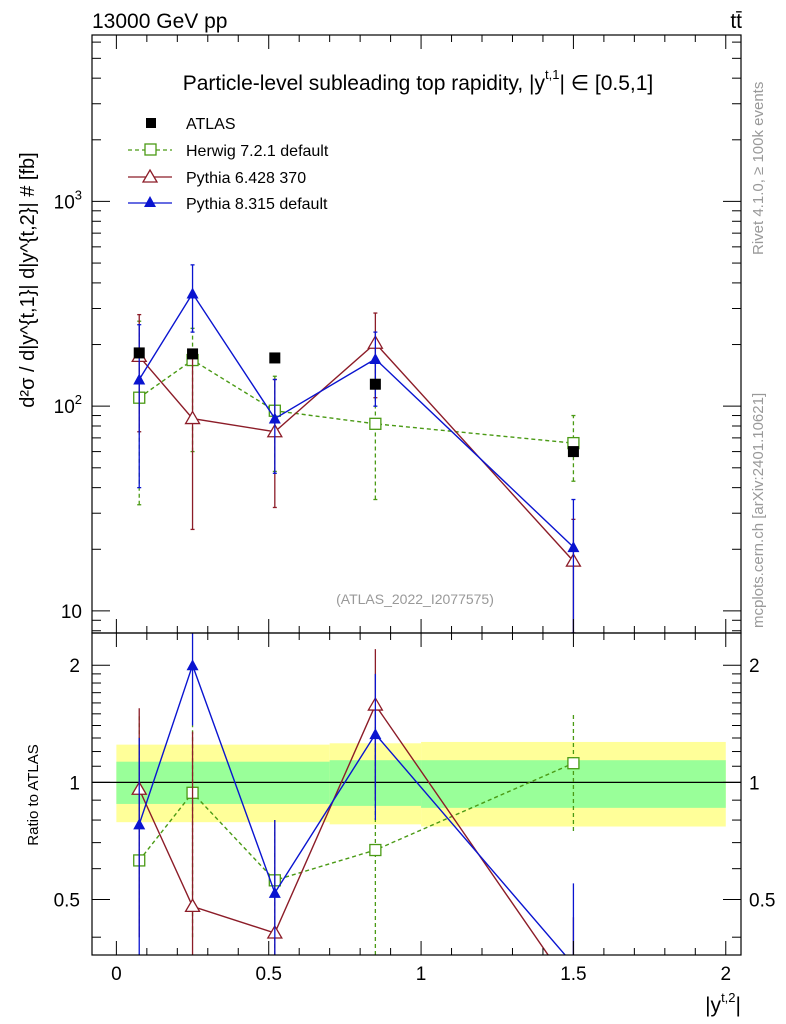 The width and height of the screenshot is (786, 1024). Describe the element at coordinates (762, 900) in the screenshot. I see `ratio-y-tick-label-right: 0.5` at that location.